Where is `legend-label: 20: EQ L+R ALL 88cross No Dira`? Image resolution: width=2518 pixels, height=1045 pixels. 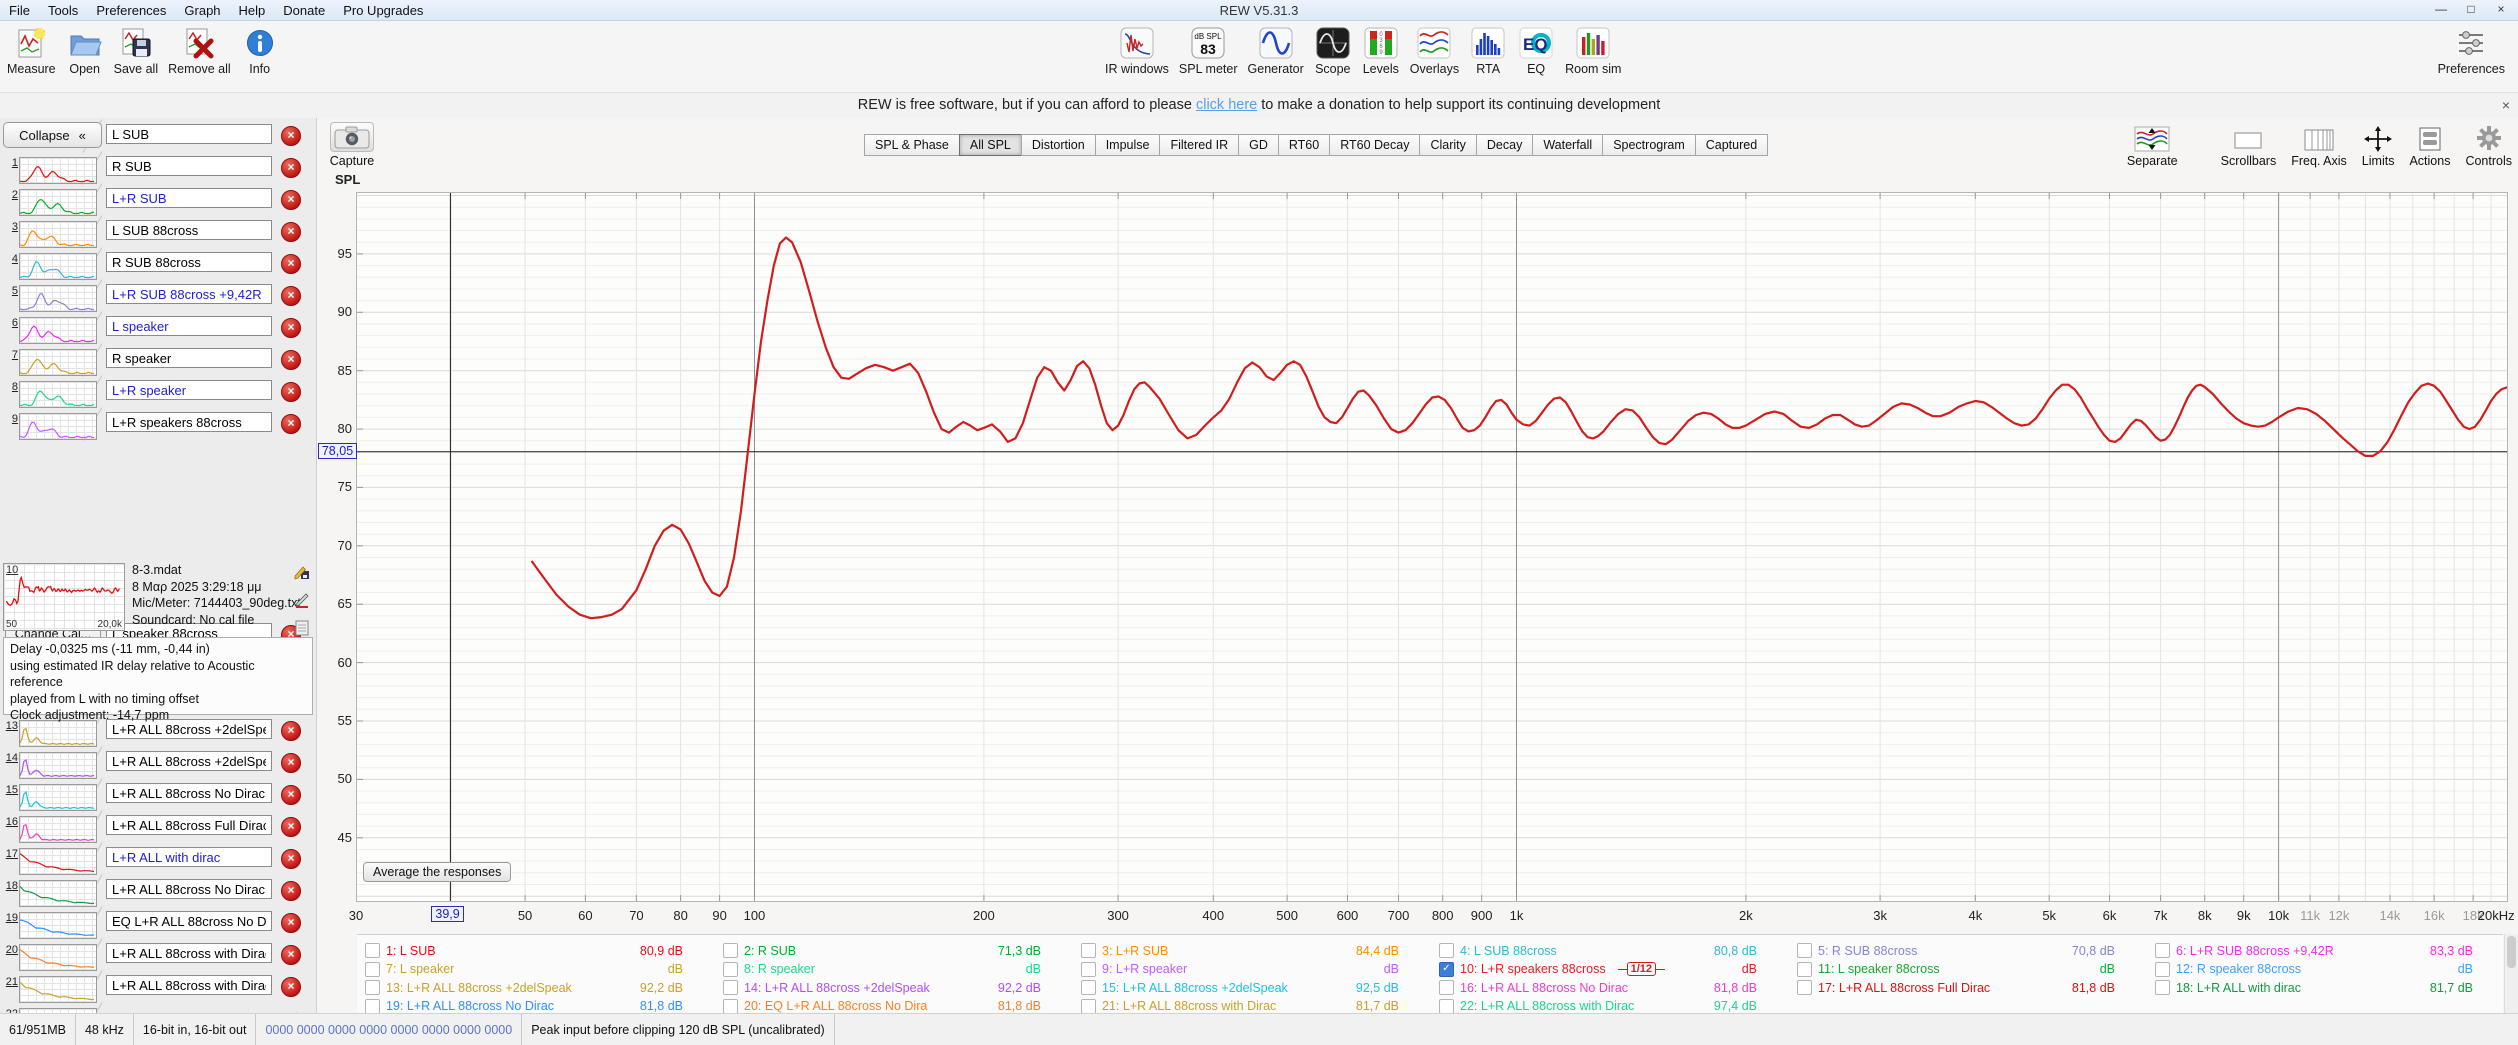
legend-label: 20: EQ L+R ALL 88cross No Dira is located at coordinates (836, 1006).